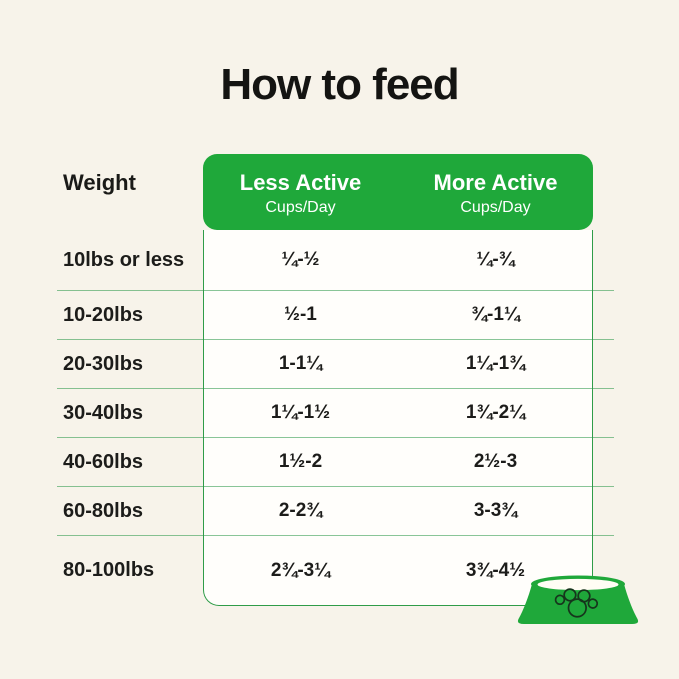  Describe the element at coordinates (300, 363) in the screenshot. I see `less-active-cell: 1-1¼` at that location.